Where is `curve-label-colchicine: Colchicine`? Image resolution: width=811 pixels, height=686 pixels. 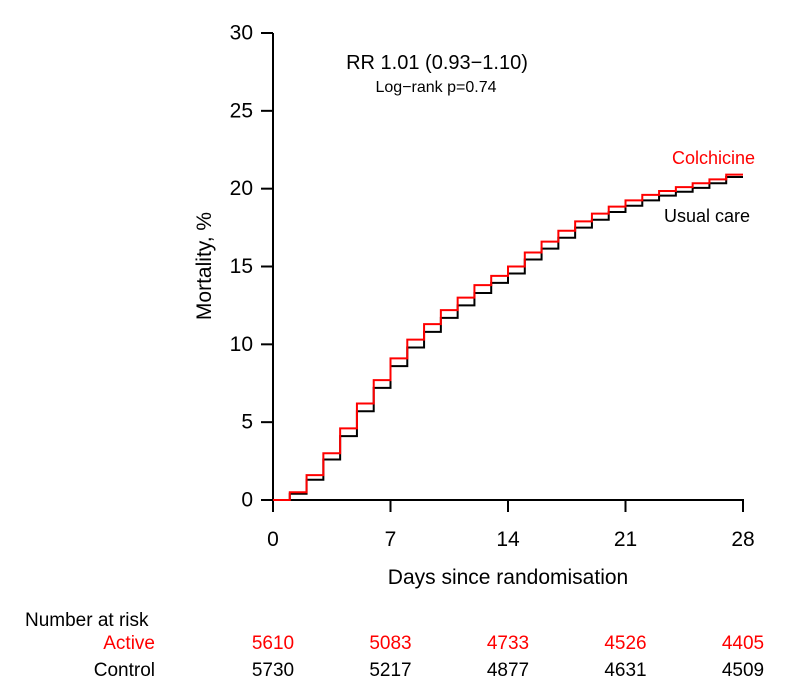 curve-label-colchicine: Colchicine is located at coordinates (714, 158).